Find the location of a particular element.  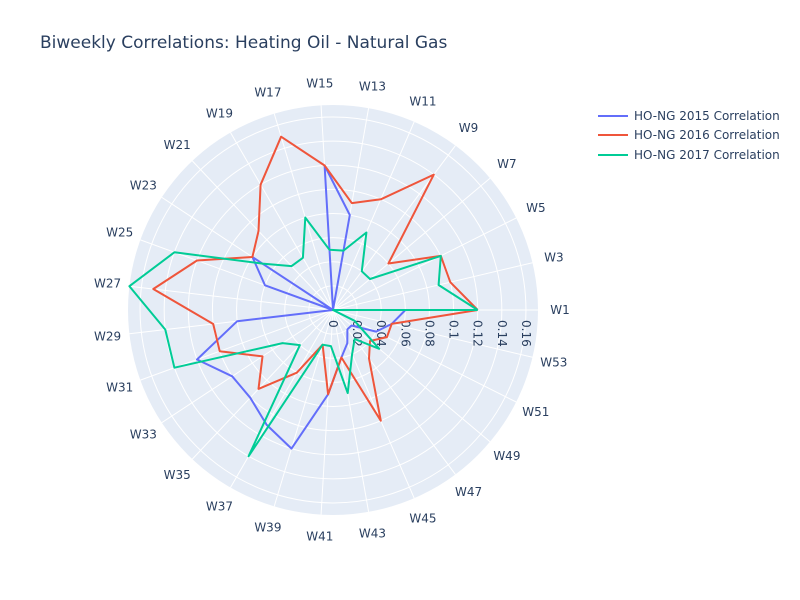

theta-tick-label: W5 is located at coordinates (536, 208).